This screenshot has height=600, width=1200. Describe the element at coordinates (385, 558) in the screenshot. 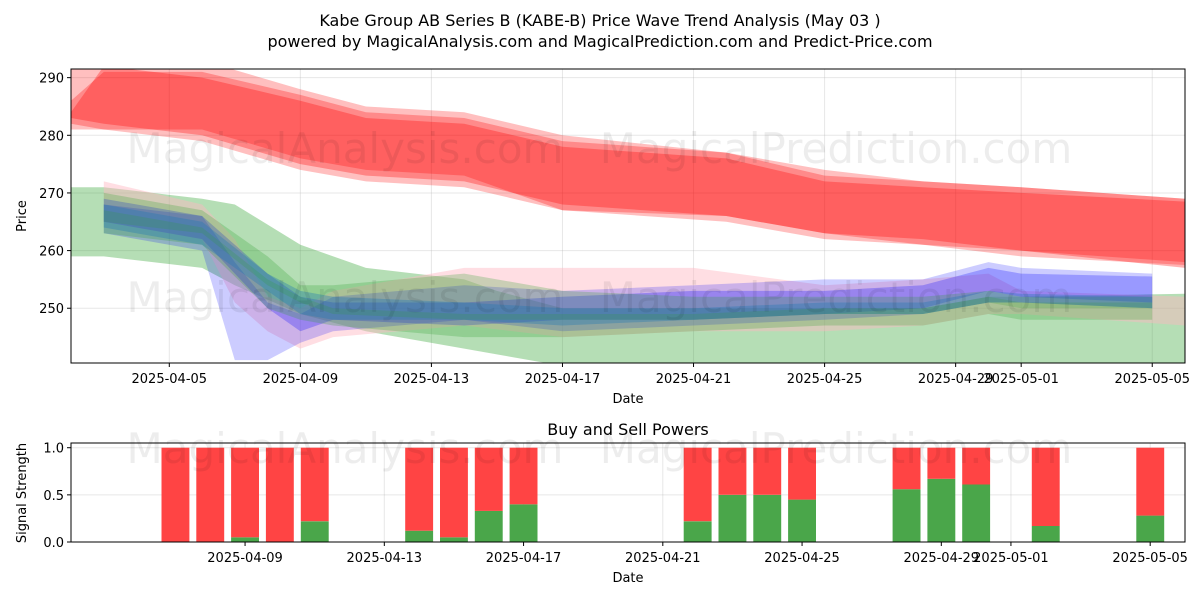

I see `signal-x-tick-label: 2025-04-13` at that location.